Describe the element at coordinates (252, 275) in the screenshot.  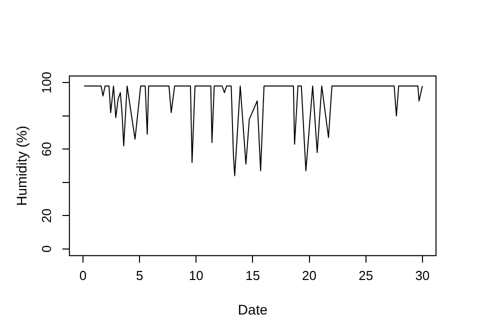
I see `x-tick-label: 15` at that location.